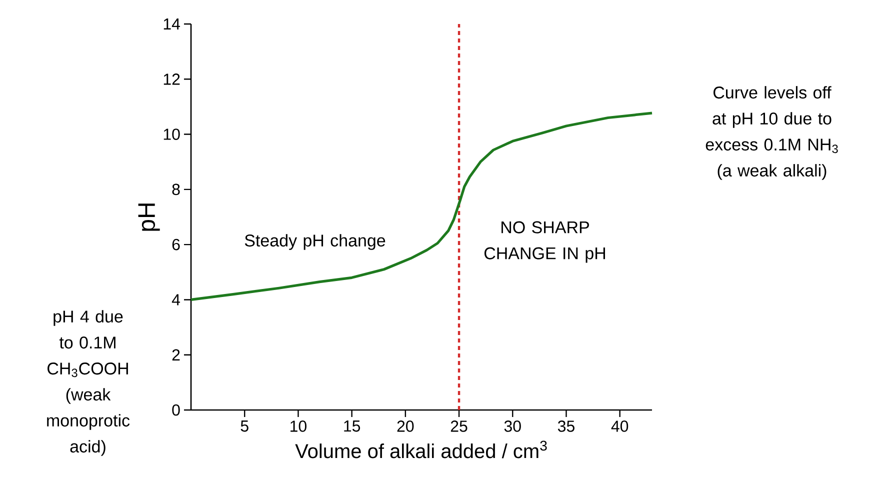 The height and width of the screenshot is (490, 890). I want to click on text: Curve levels off at pH 10 due to excess 0.1M NH$_{3}$ (a weak alkali), so click(772, 133).